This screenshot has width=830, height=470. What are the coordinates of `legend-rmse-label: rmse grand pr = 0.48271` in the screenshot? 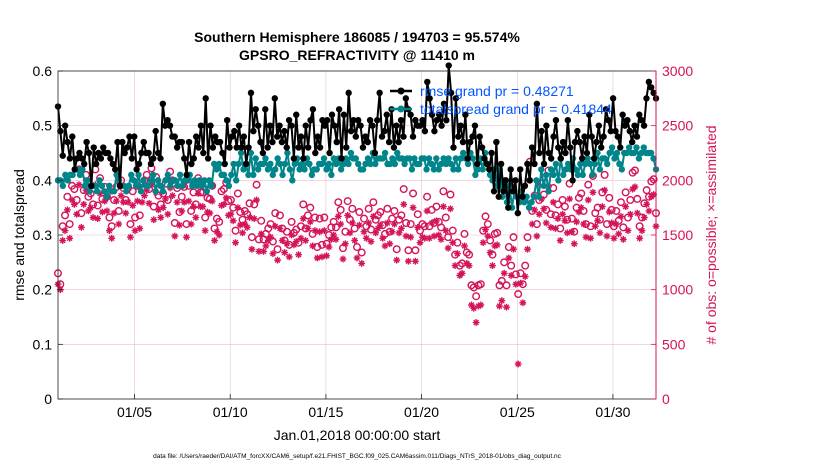 It's located at (497, 91).